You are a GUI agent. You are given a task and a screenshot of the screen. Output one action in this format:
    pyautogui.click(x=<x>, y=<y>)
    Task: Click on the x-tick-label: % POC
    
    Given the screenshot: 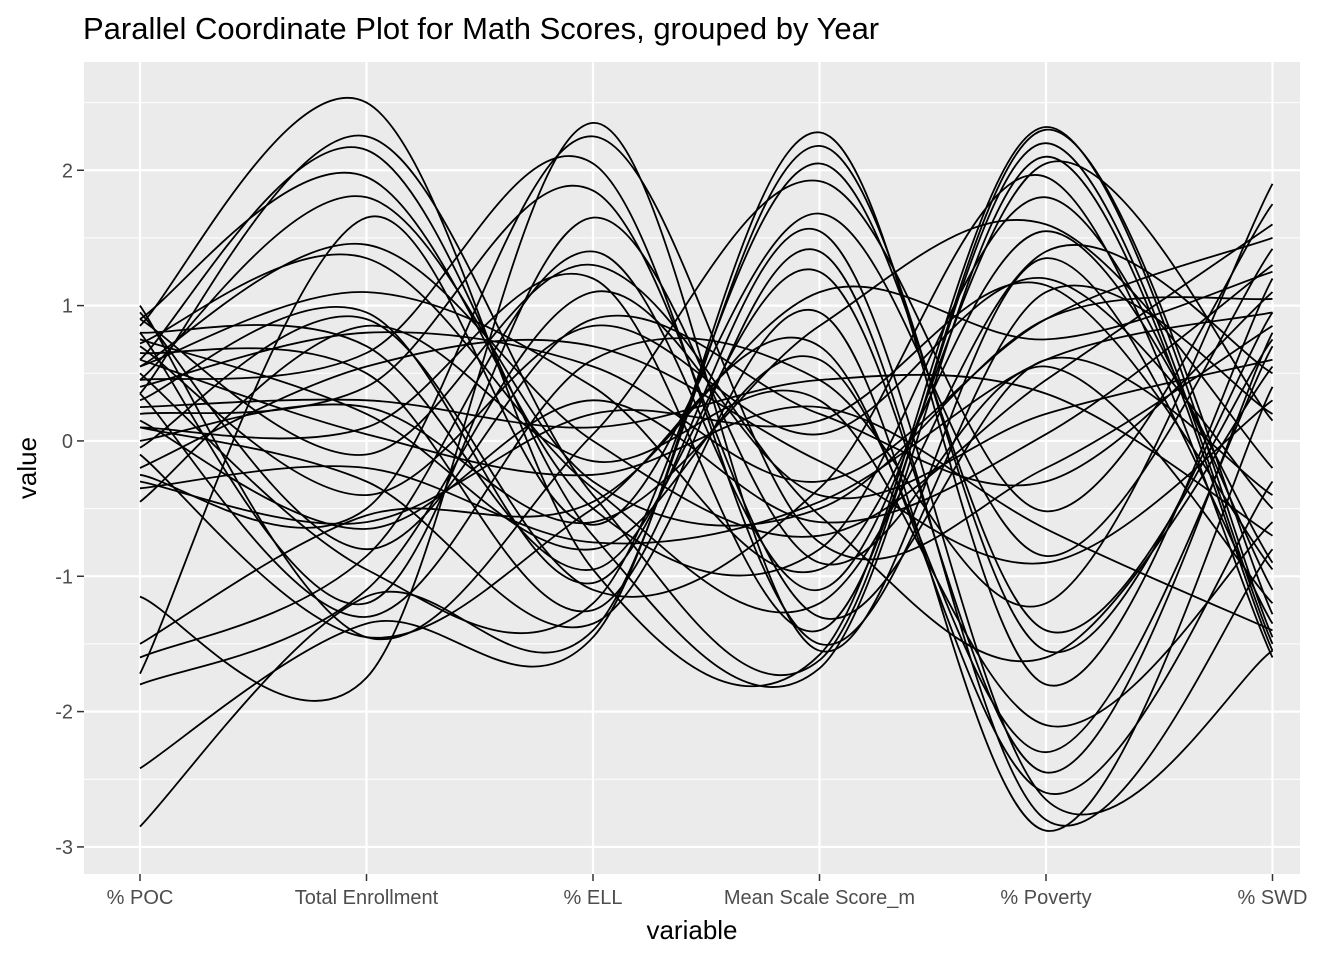 What is the action you would take?
    pyautogui.click(x=140, y=898)
    